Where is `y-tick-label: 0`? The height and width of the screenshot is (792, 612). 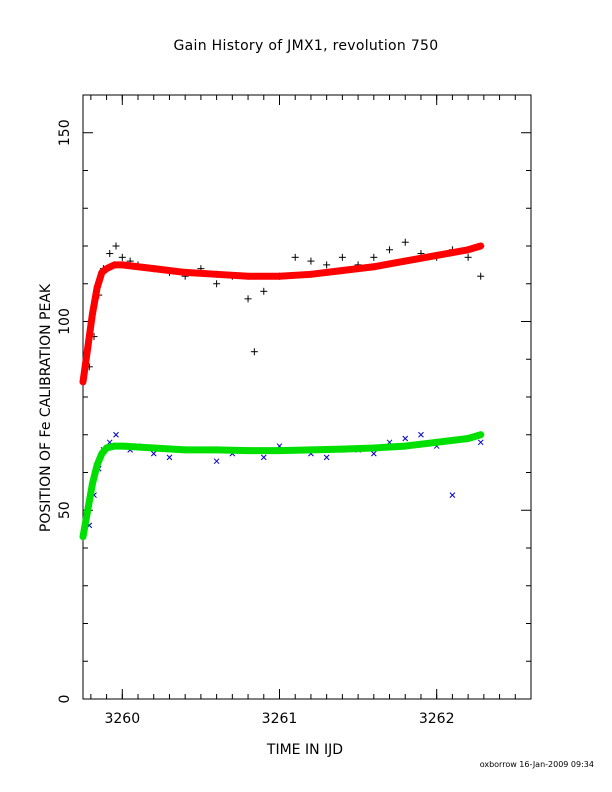
y-tick-label: 0 is located at coordinates (65, 699).